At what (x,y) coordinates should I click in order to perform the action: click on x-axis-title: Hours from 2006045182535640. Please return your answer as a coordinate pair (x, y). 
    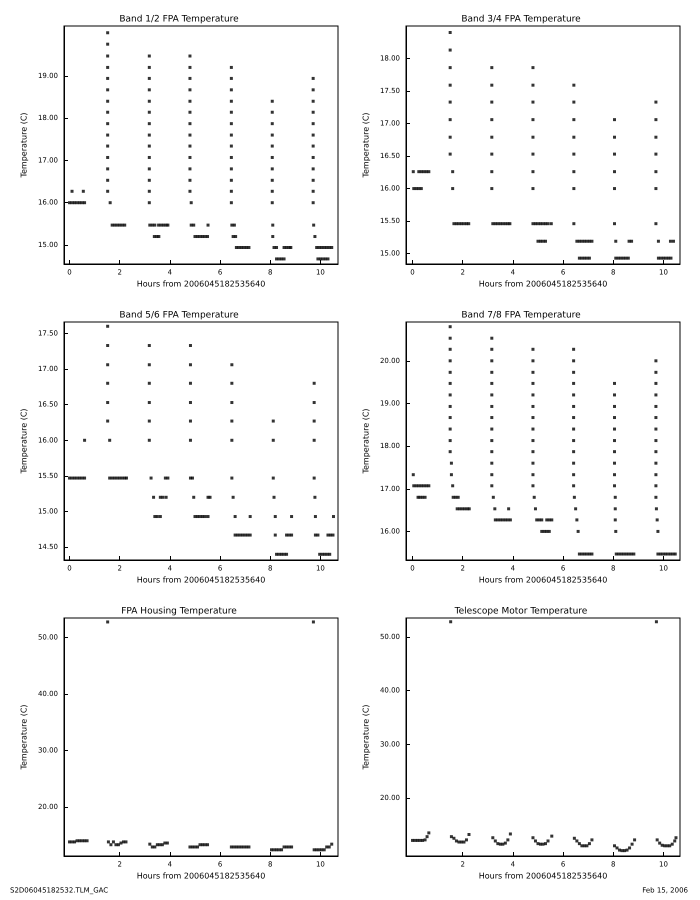
    Looking at the image, I should click on (201, 284).